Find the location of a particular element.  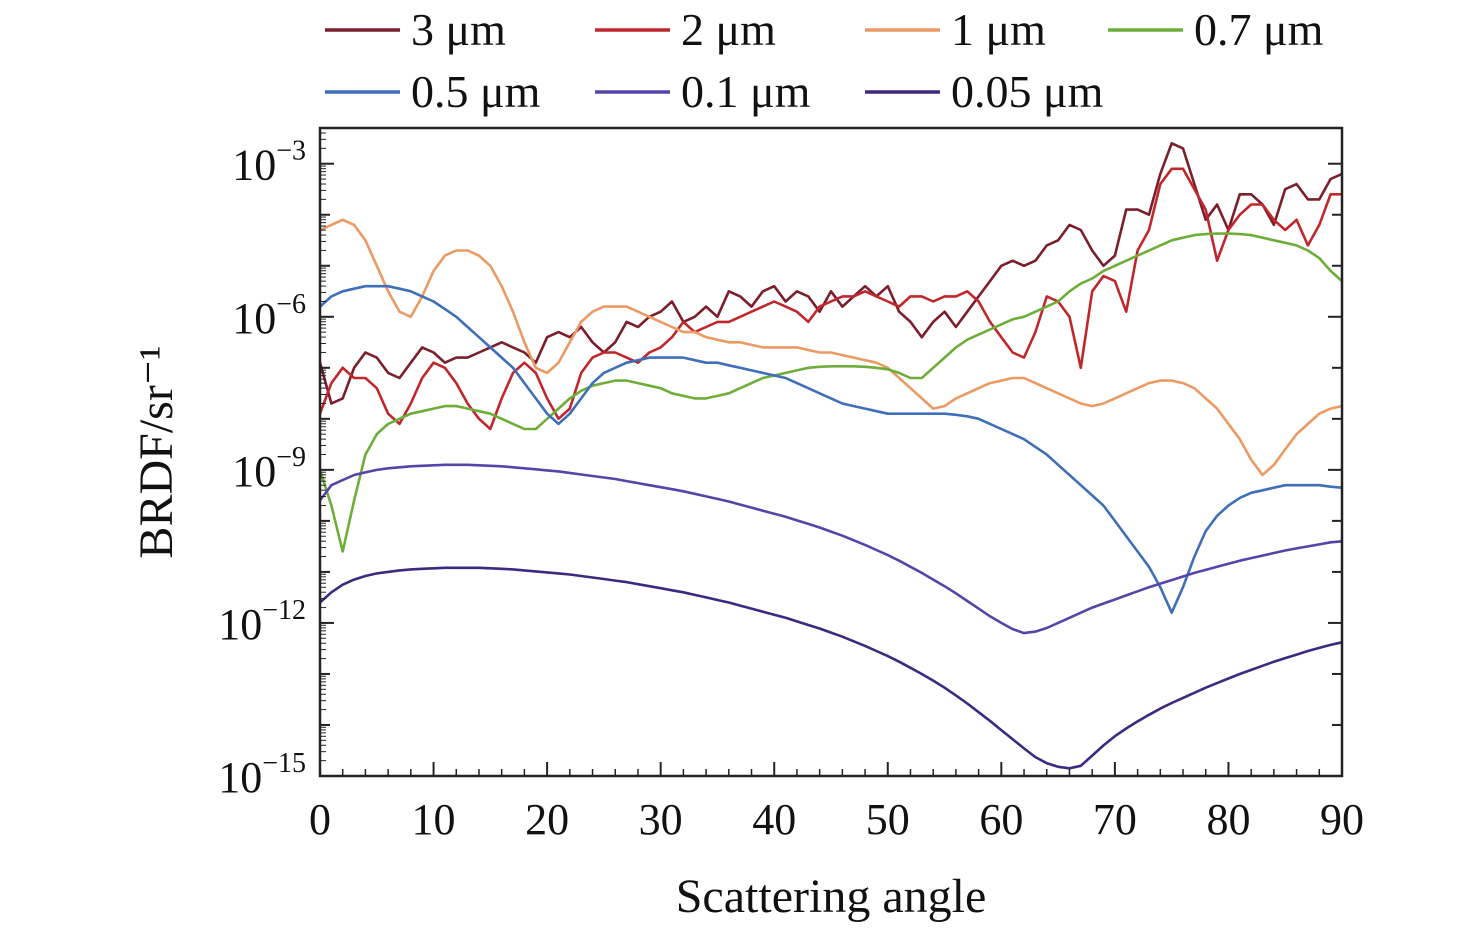

y-tick-label: 10⁻¹² is located at coordinates (262, 622).